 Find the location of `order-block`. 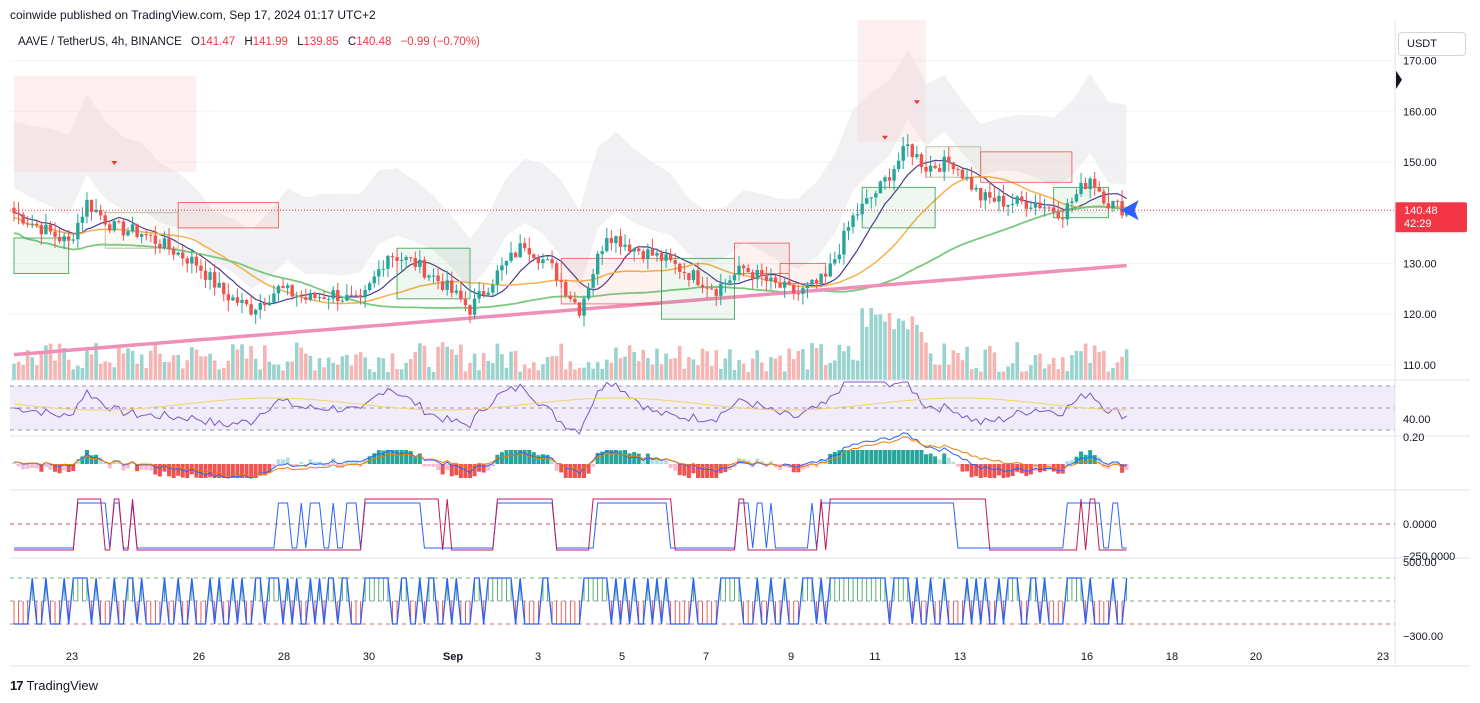

order-block is located at coordinates (1026, 167).